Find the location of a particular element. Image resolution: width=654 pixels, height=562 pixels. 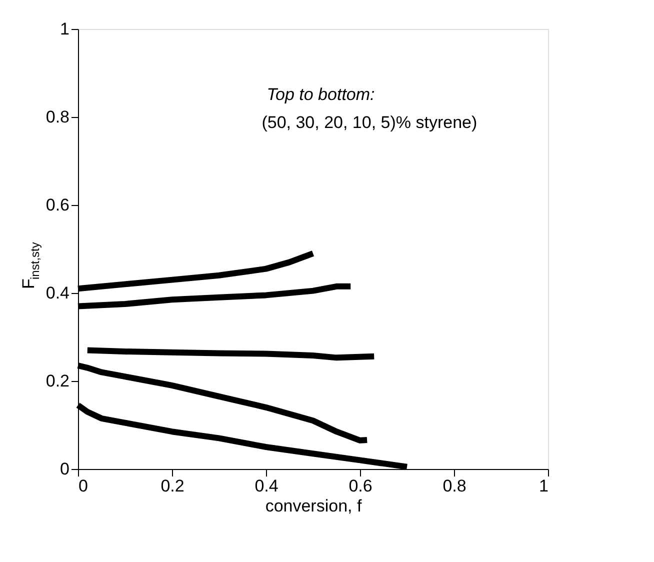

y-tick-label: 1 is located at coordinates (65, 29).